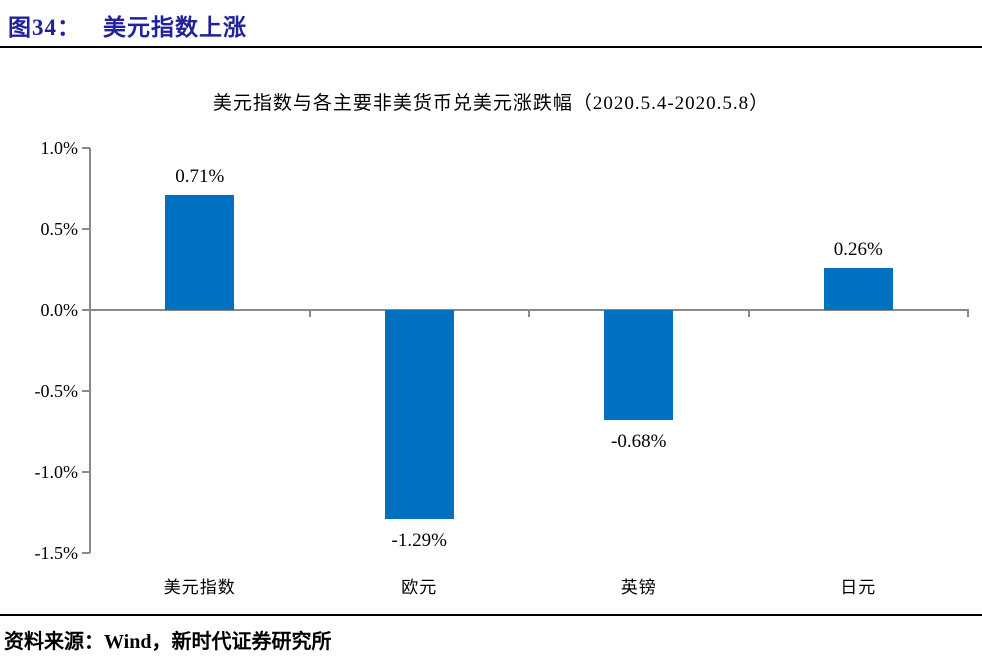 The width and height of the screenshot is (982, 660). What do you see at coordinates (491, 103) in the screenshot?
I see `chart-title: 美元指数与各主要非美货币兑美元涨跌幅（2020.5.4-2020.5.8）` at bounding box center [491, 103].